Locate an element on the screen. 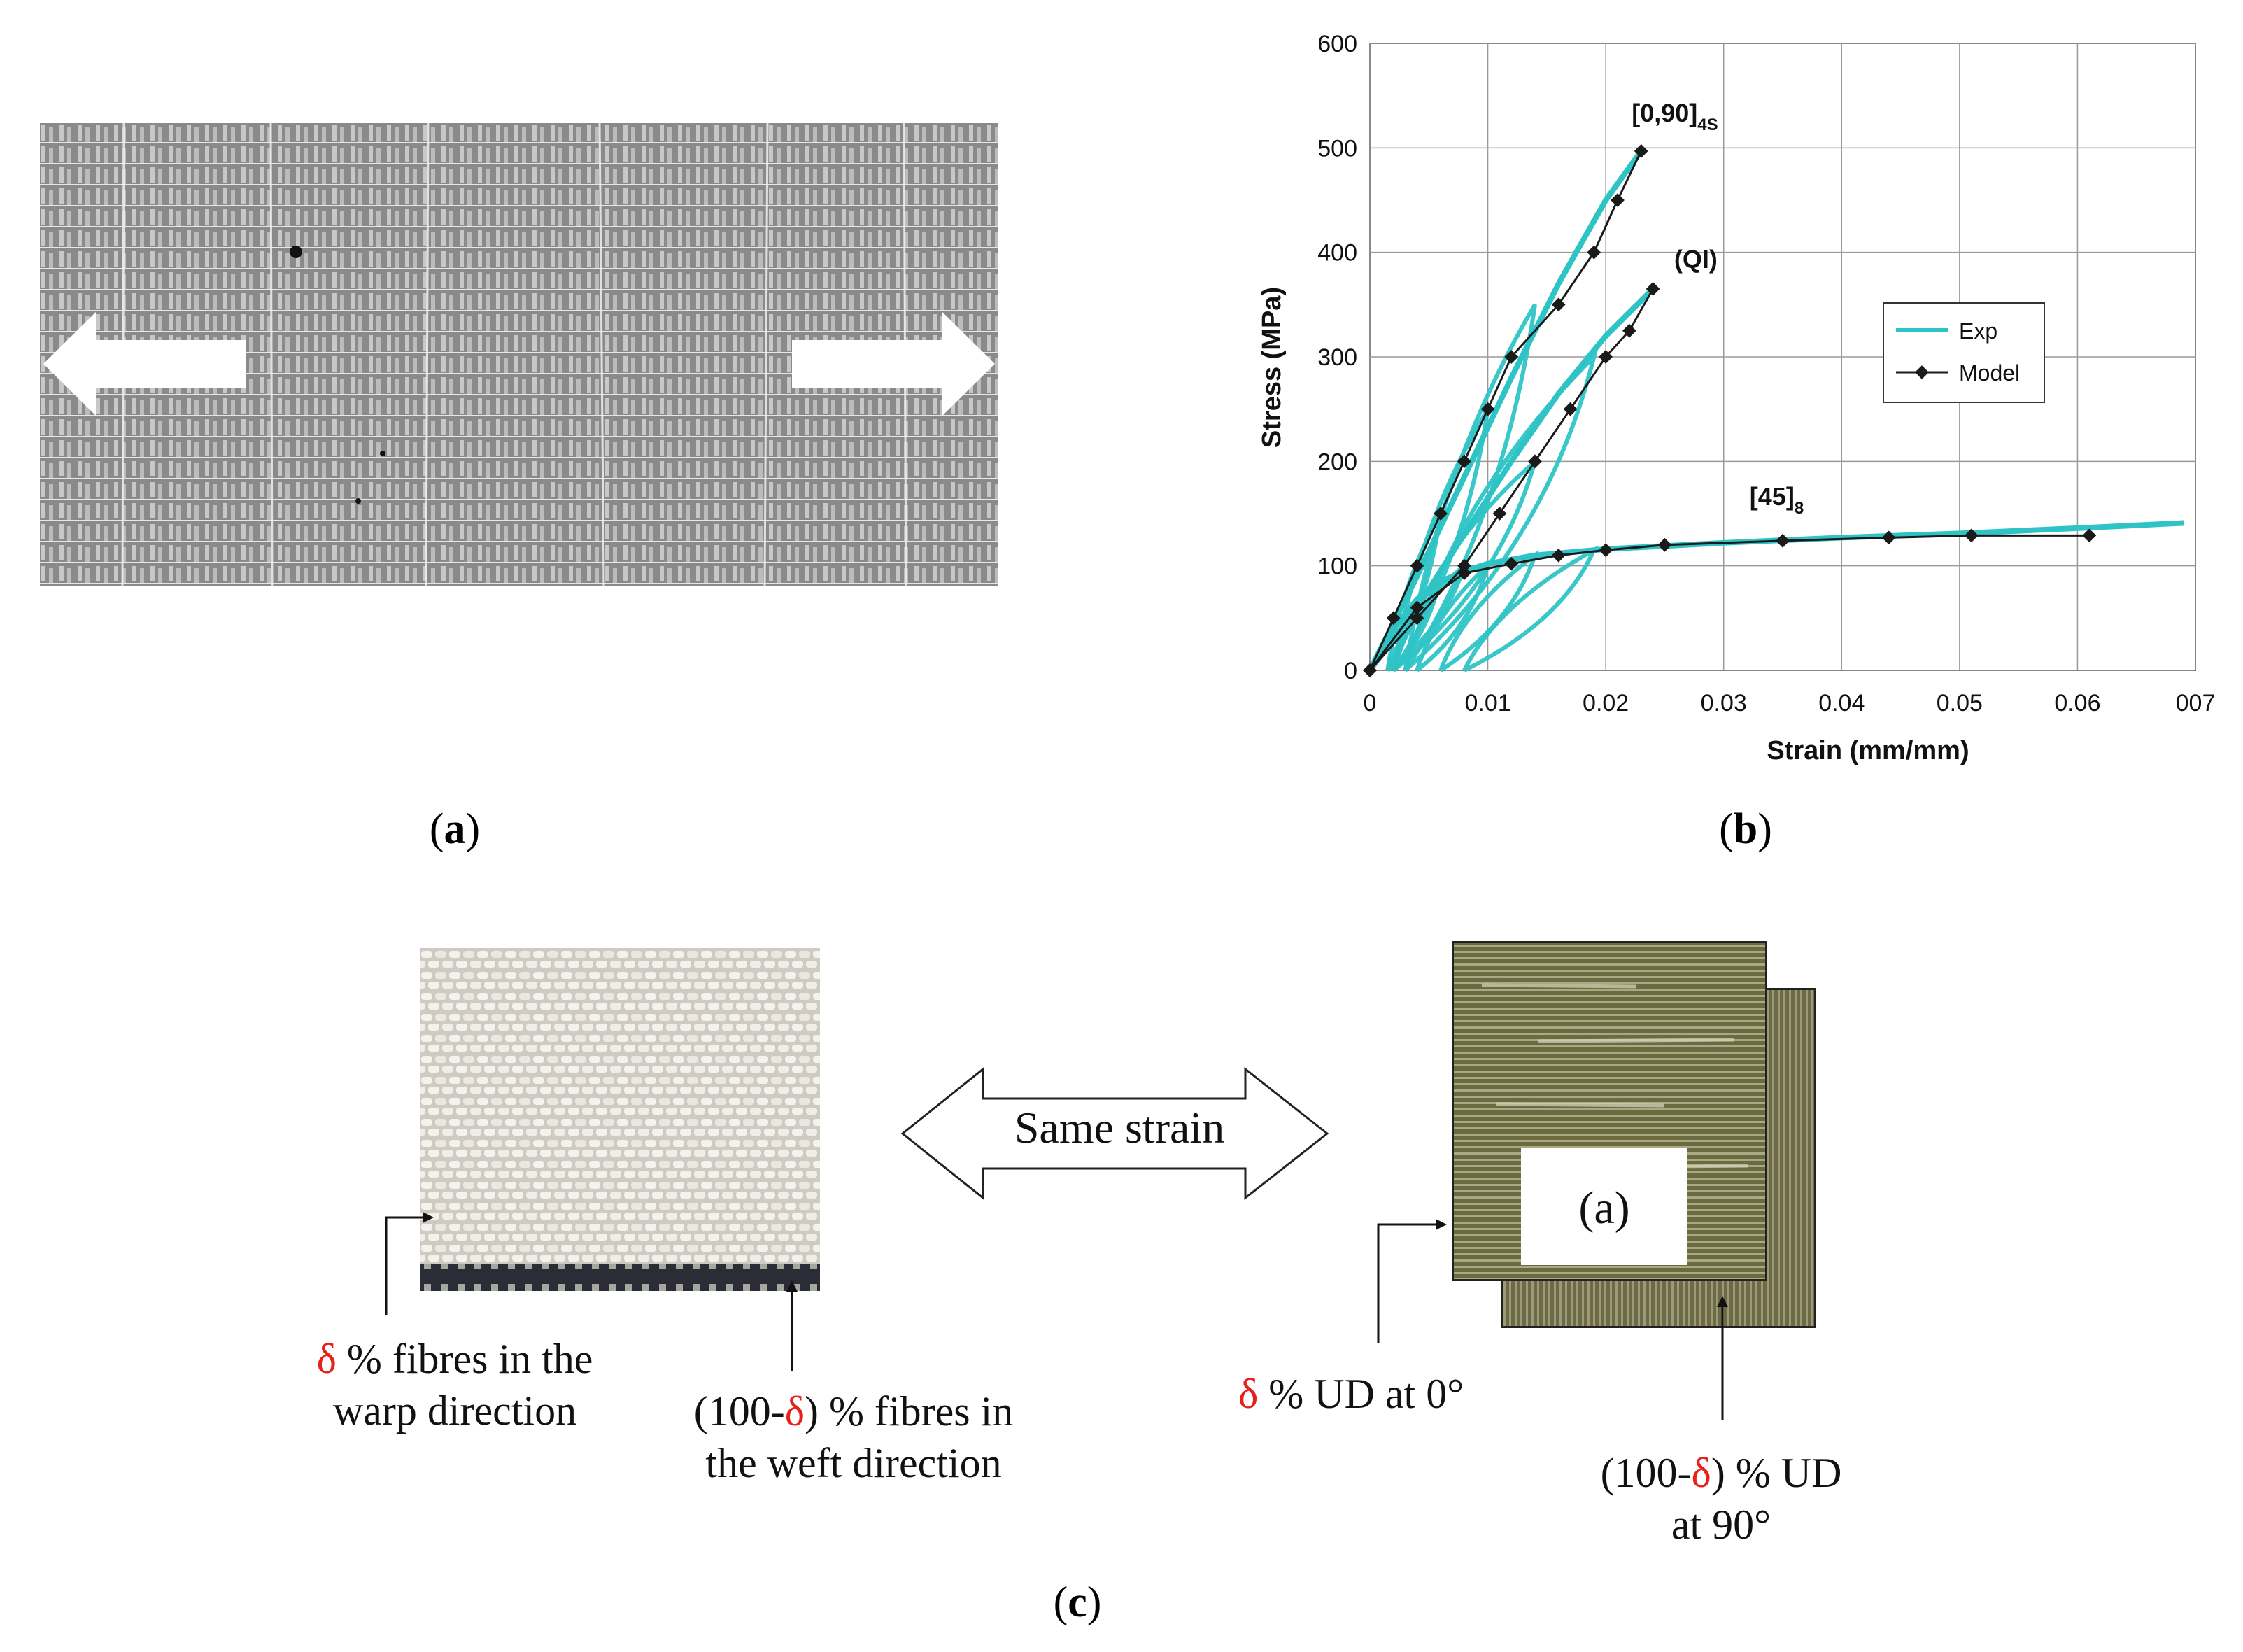 The width and height of the screenshot is (2243, 1652). legend-exp: Exp is located at coordinates (1978, 331).